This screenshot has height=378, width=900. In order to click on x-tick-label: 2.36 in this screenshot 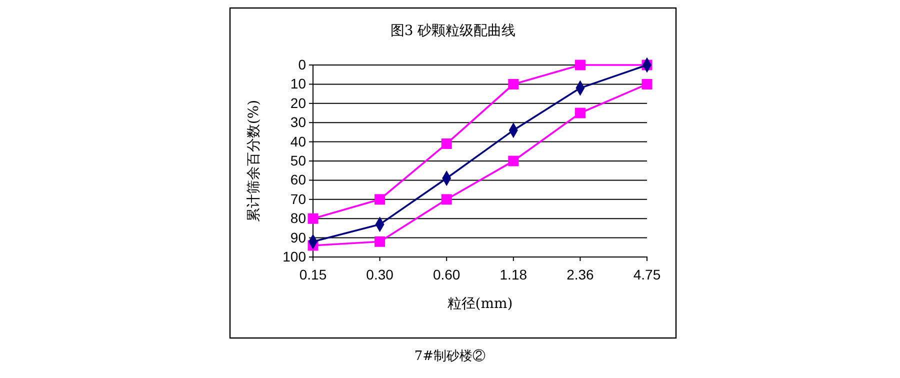, I will do `click(580, 274)`.